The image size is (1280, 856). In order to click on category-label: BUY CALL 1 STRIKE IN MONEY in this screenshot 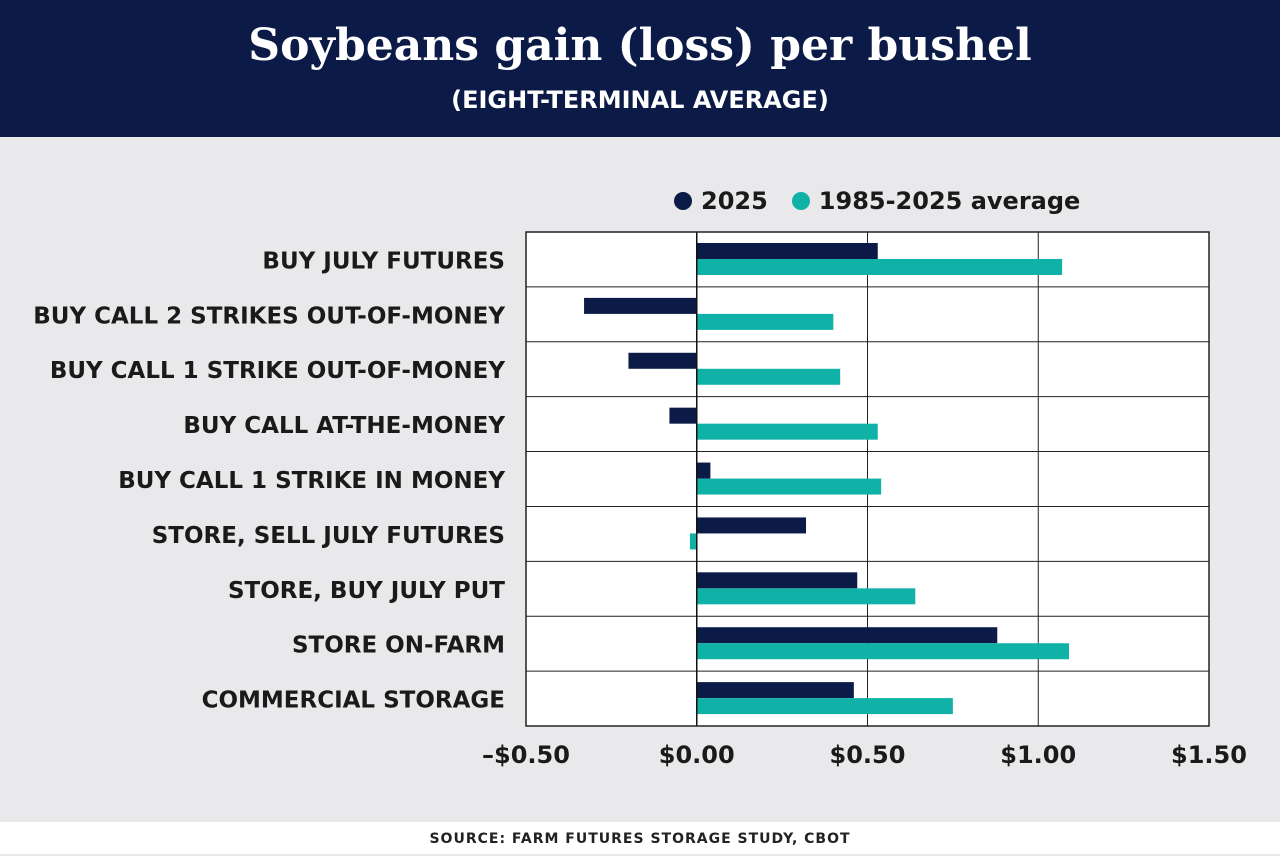, I will do `click(311, 481)`.